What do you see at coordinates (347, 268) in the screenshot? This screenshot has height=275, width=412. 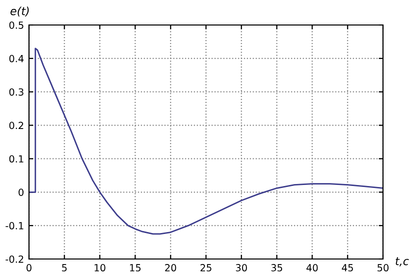 I see `x-tick-label: 45` at bounding box center [347, 268].